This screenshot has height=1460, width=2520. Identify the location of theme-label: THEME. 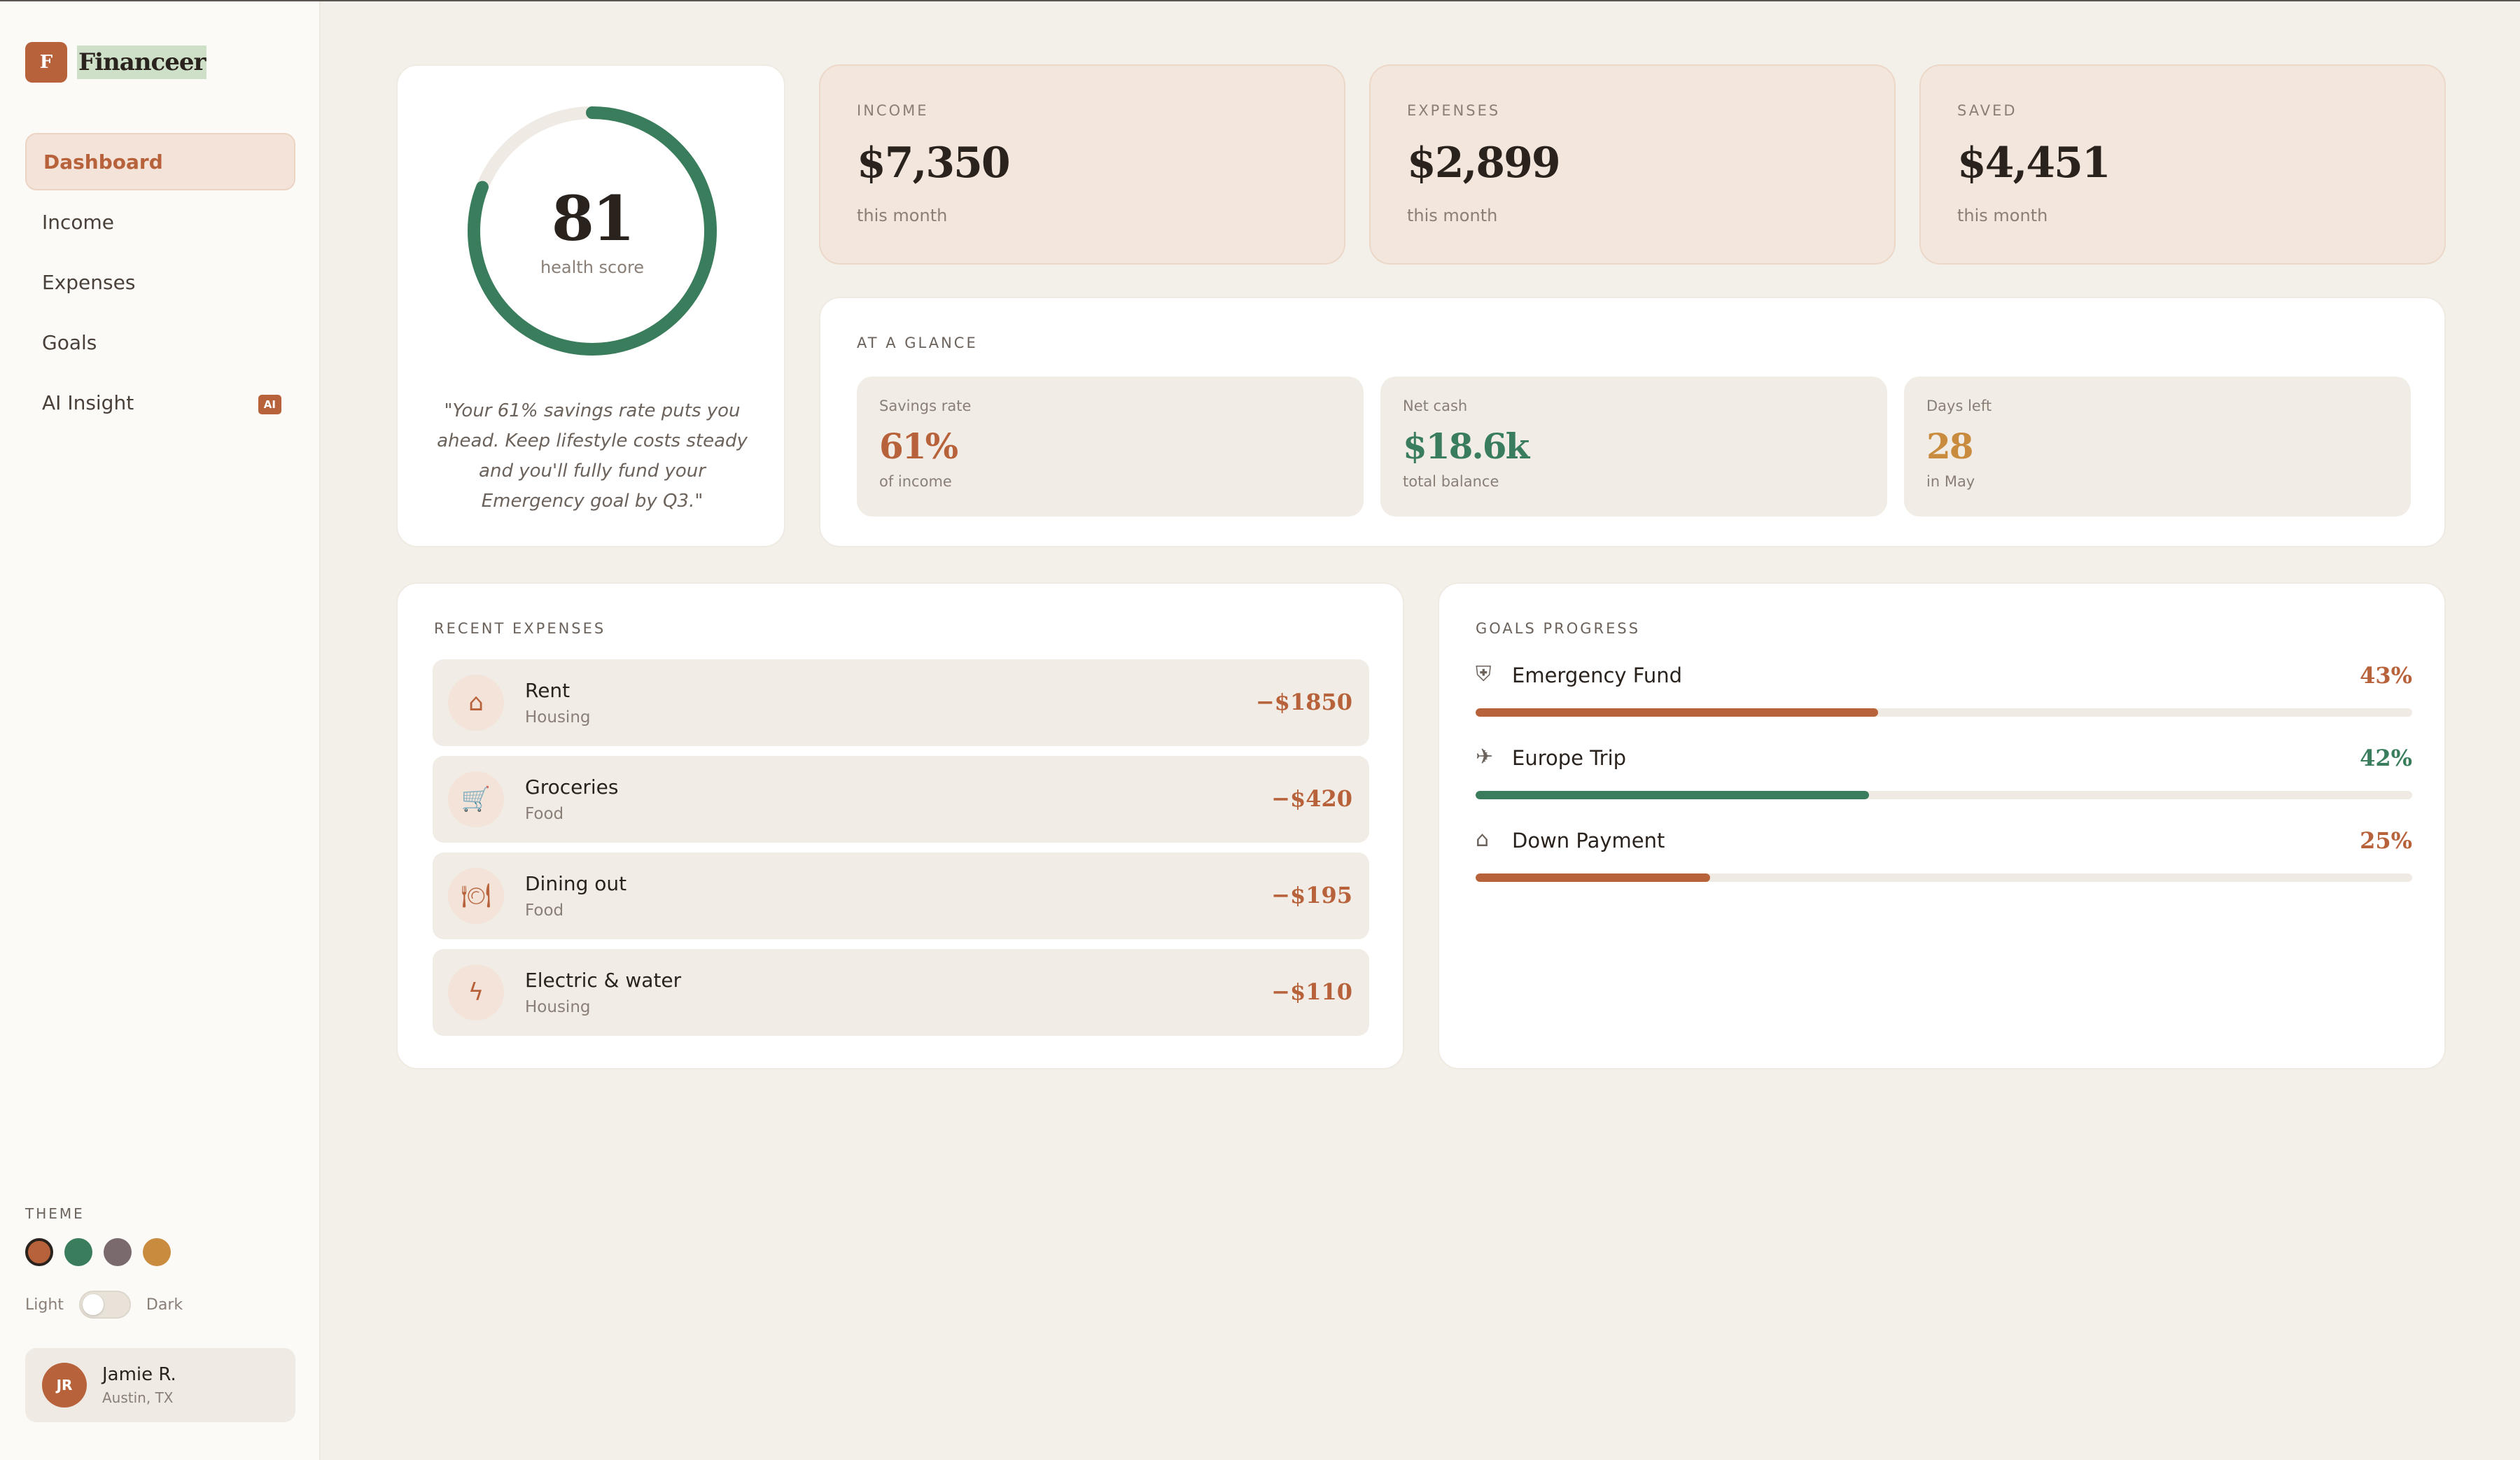
(55, 1213).